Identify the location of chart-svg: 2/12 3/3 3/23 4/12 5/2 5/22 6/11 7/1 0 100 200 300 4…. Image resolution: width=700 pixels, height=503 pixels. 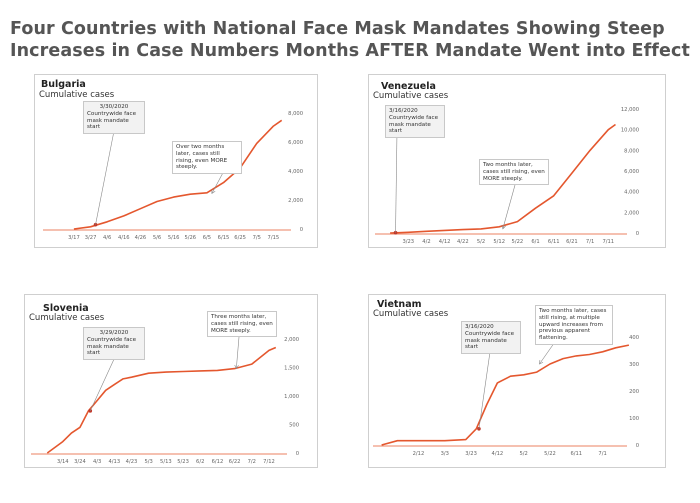
(506, 396).